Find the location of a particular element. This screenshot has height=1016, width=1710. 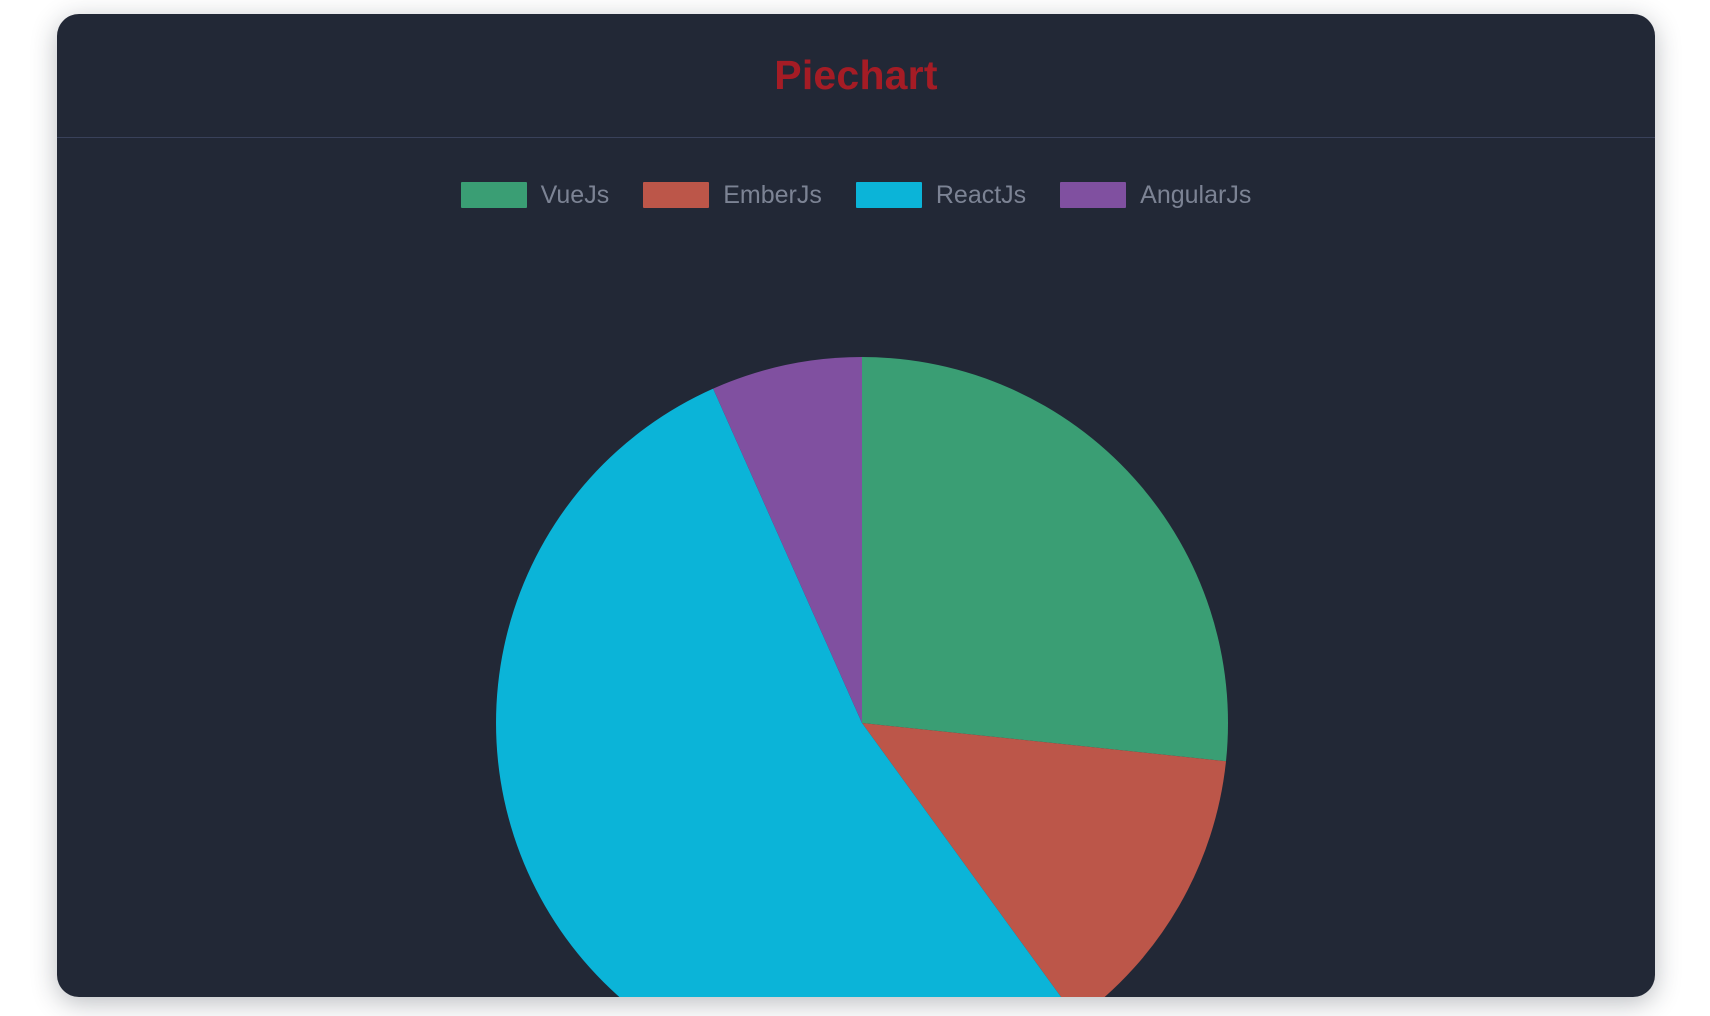

legend-swatch-vuejs is located at coordinates (493, 195).